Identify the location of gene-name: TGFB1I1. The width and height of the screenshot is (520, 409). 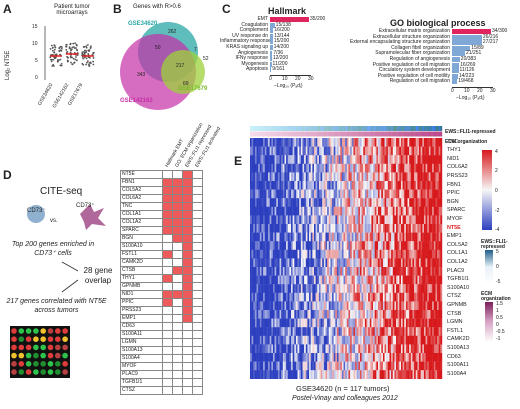
(141, 382).